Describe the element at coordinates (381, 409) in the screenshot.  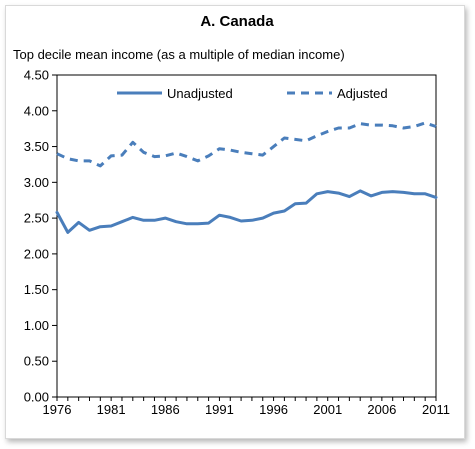
I see `x-tick-label: 2006` at that location.